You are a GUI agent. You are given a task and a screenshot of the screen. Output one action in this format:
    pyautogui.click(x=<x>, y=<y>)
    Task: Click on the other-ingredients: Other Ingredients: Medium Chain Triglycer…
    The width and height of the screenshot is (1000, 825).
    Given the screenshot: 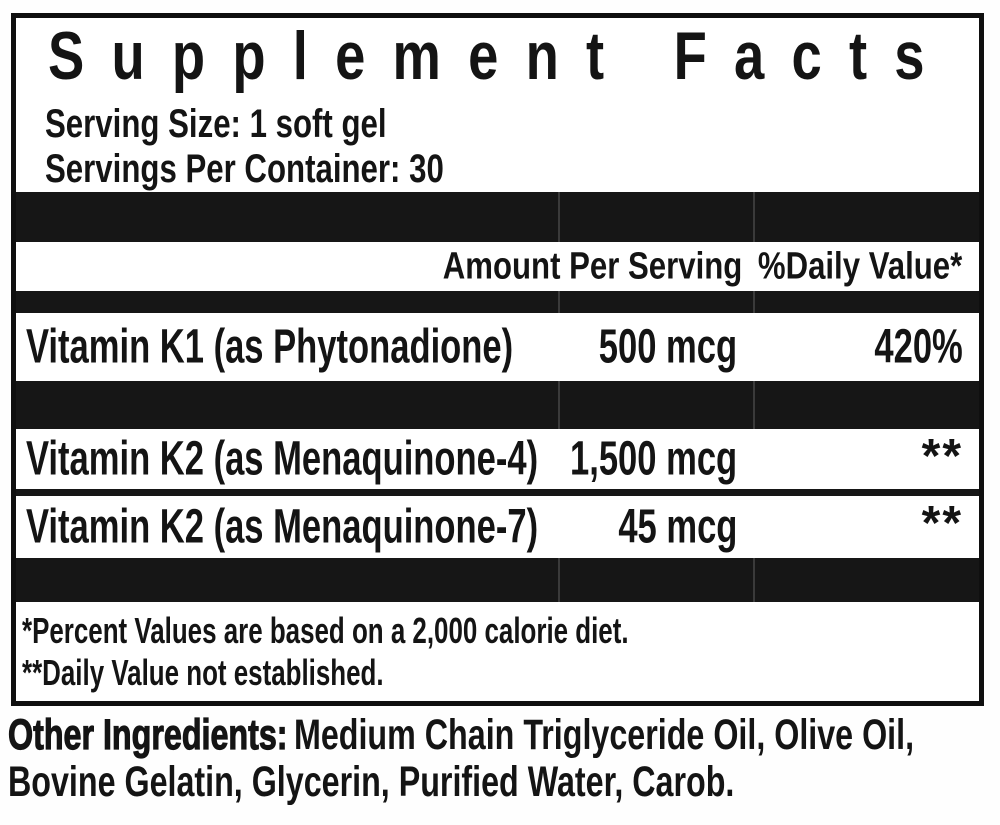 What is the action you would take?
    pyautogui.click(x=503, y=758)
    